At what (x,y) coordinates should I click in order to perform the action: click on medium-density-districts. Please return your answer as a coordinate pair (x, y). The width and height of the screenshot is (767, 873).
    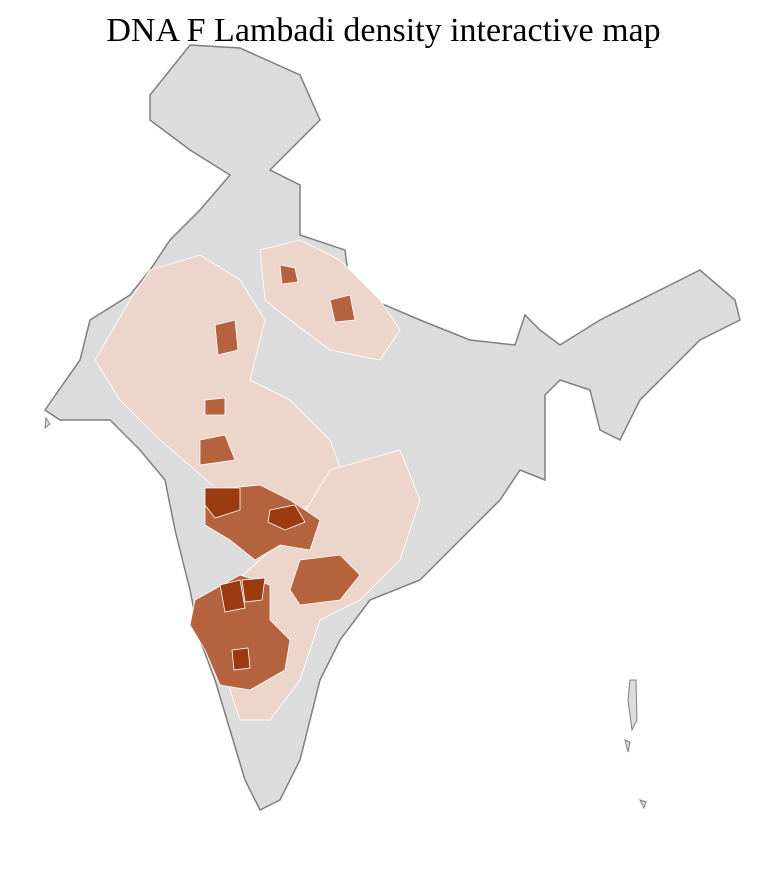
    Looking at the image, I should click on (275, 477).